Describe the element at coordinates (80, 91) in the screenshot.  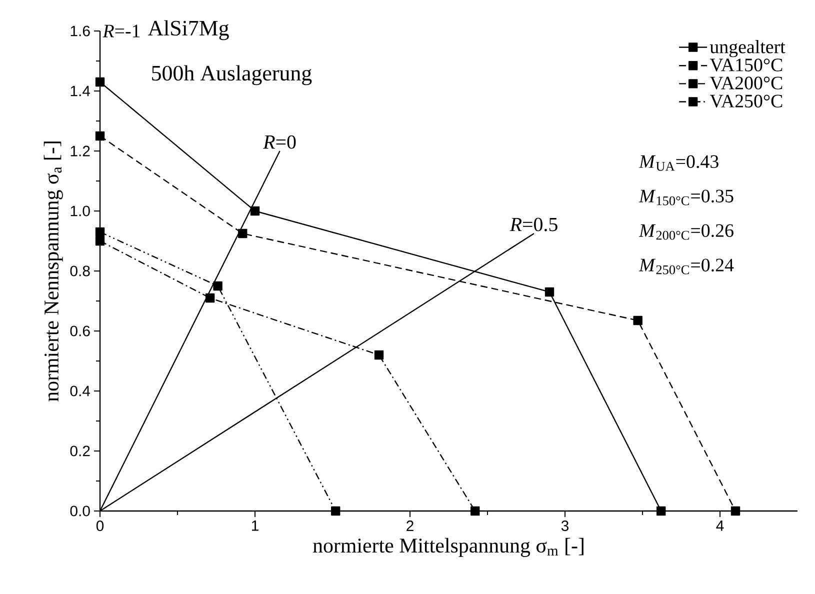
I see `y-tick-label: 1.4` at that location.